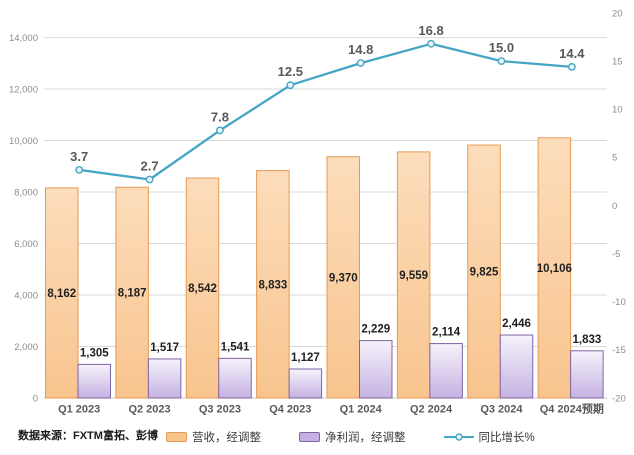 This screenshot has height=455, width=634. I want to click on left-axis-tick: 6,000, so click(26, 244).